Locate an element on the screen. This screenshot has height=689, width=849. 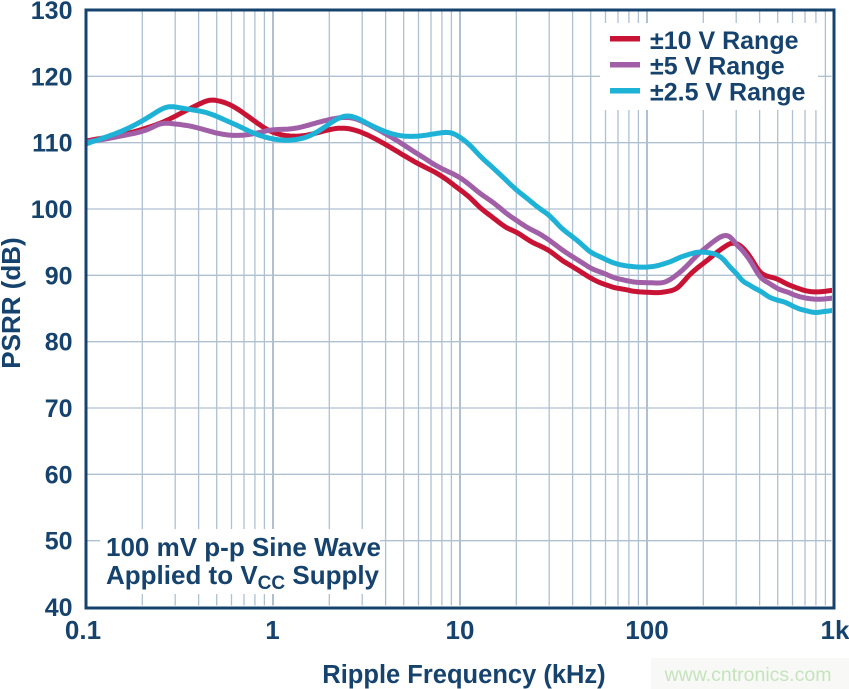
svg-text: 10 is located at coordinates (460, 630).